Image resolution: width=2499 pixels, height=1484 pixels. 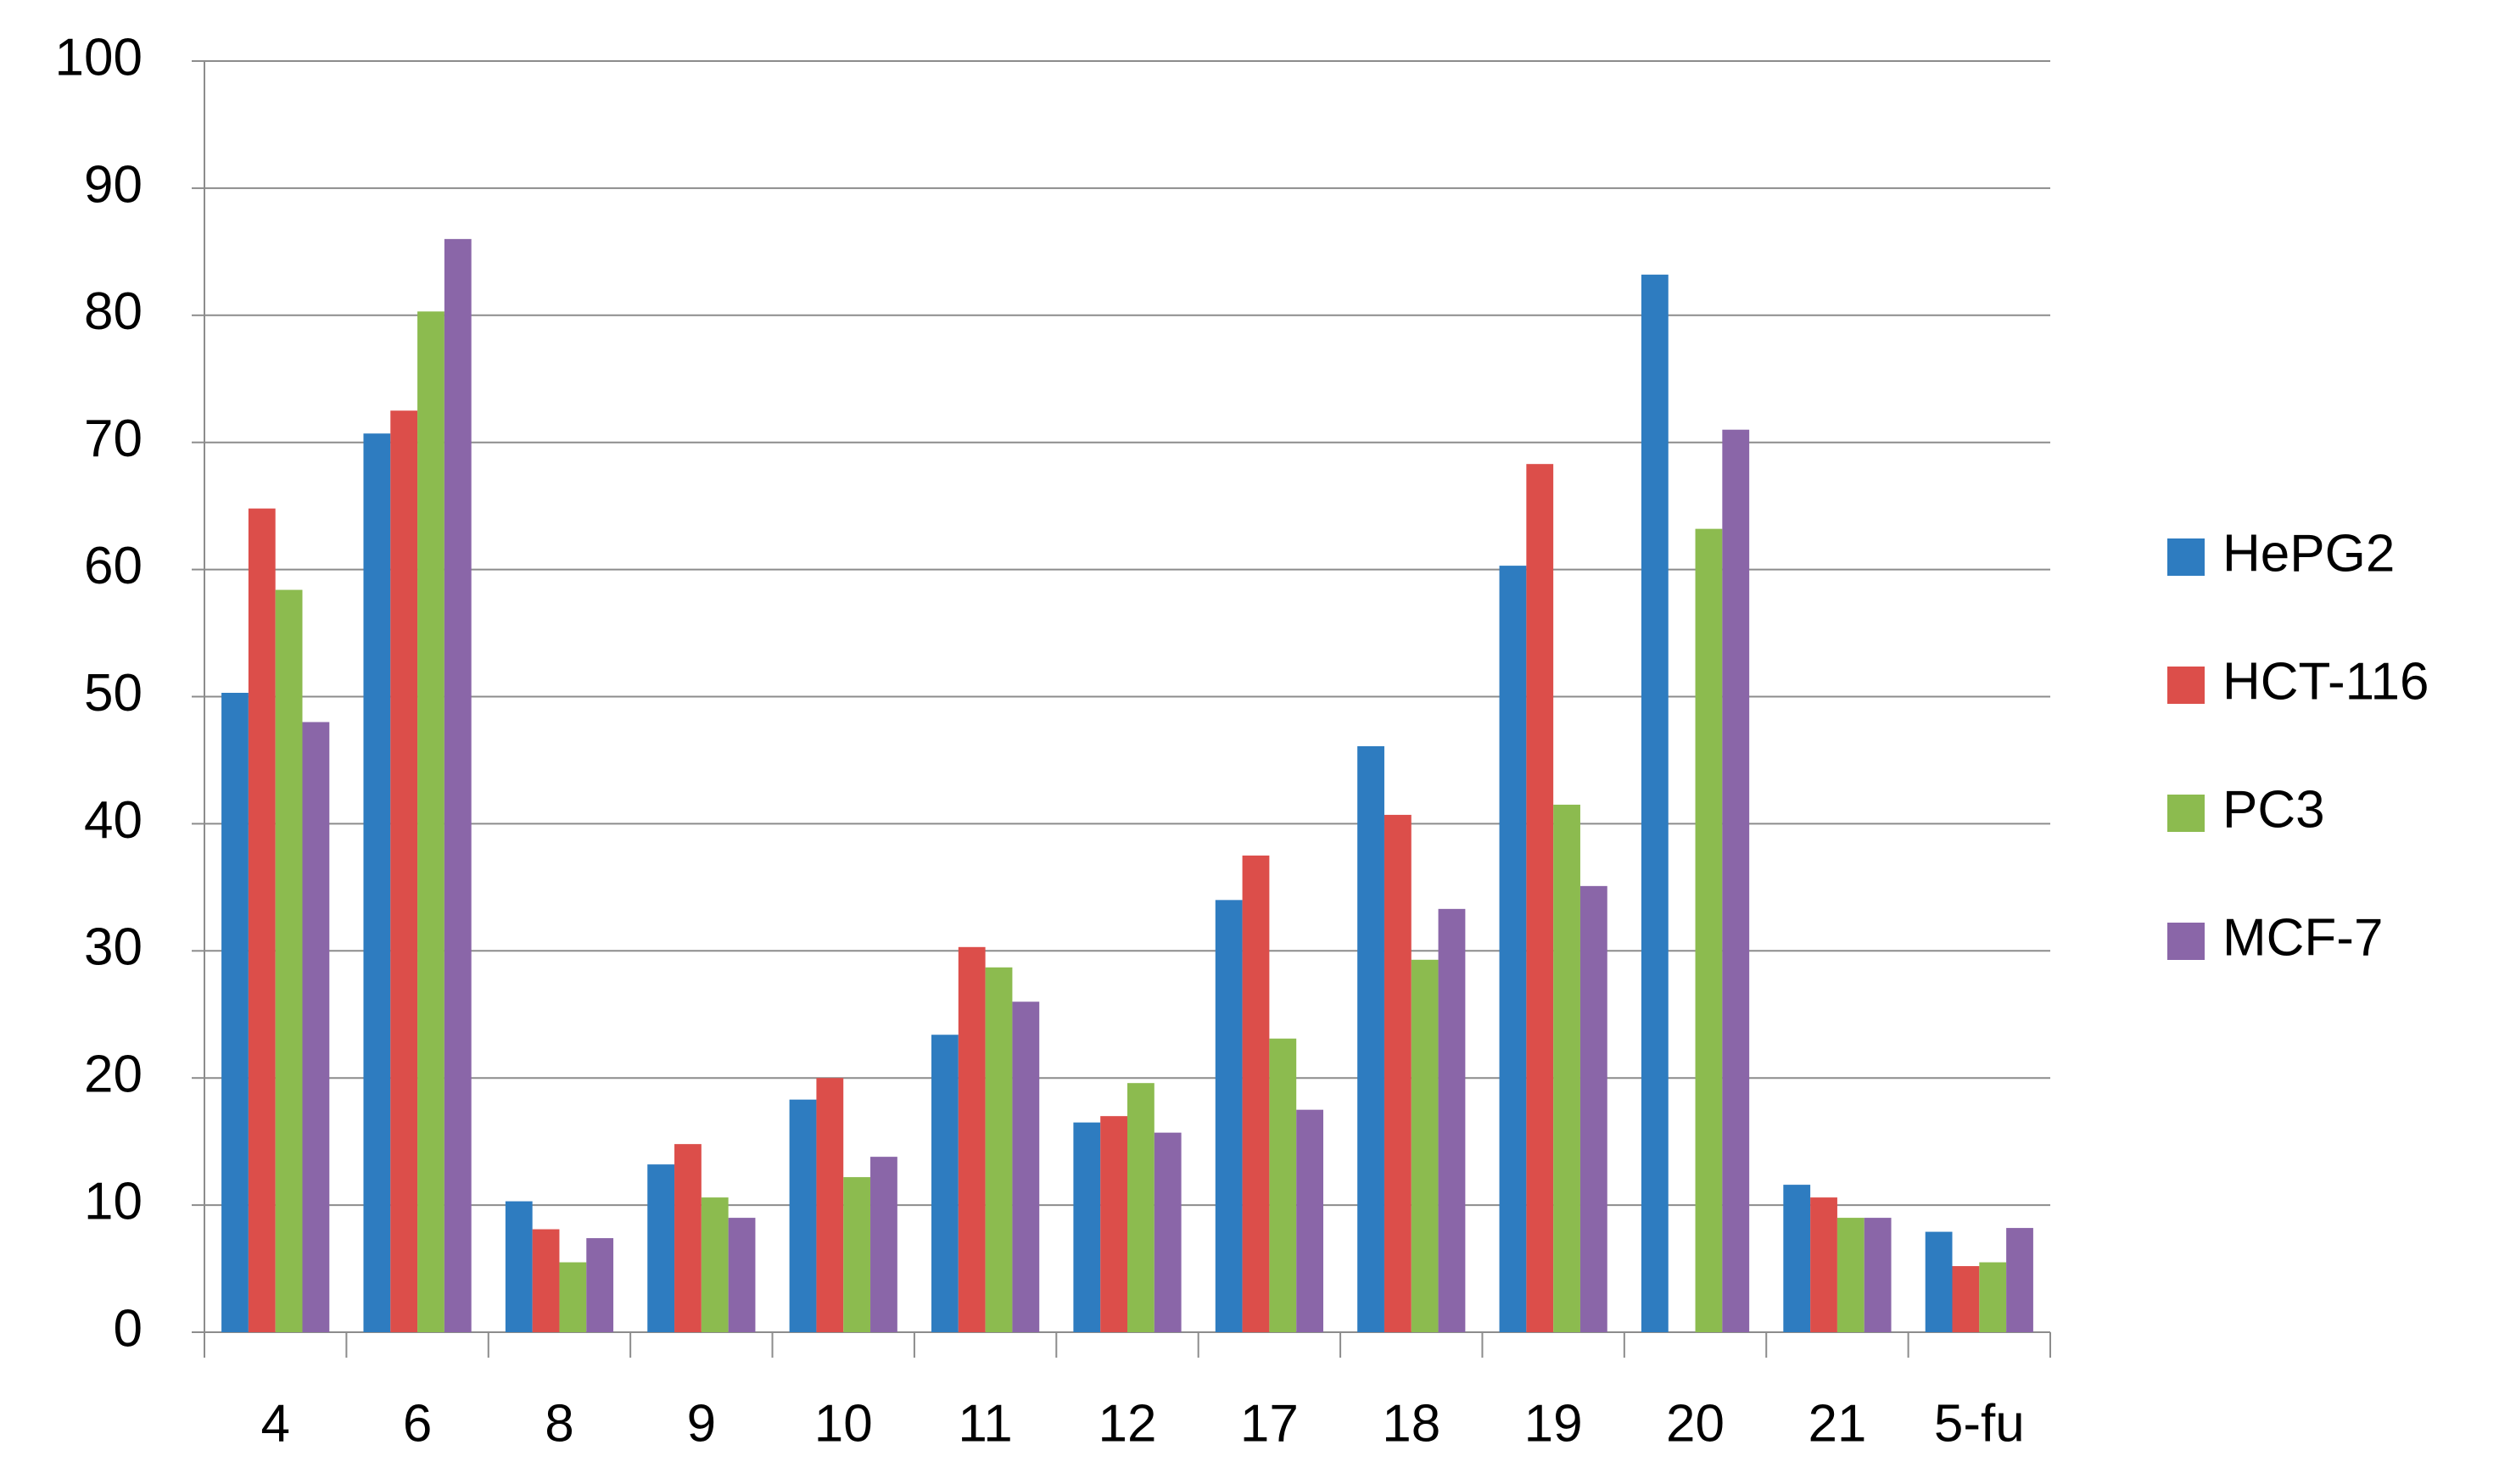 What do you see at coordinates (985, 1423) in the screenshot?
I see `x-tick-label: 11` at bounding box center [985, 1423].